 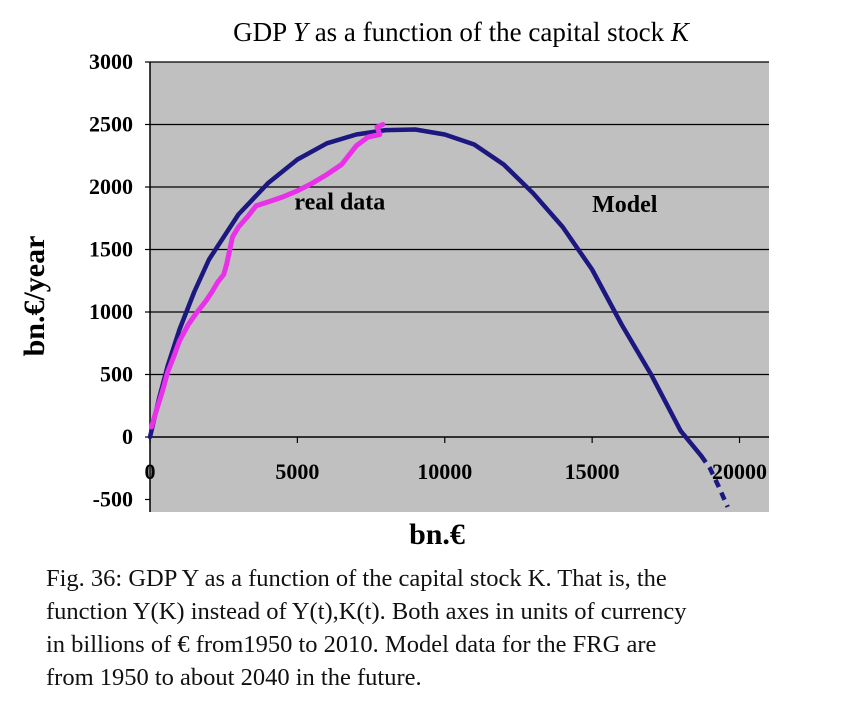 I want to click on annotation-real-data: real data, so click(x=339, y=203).